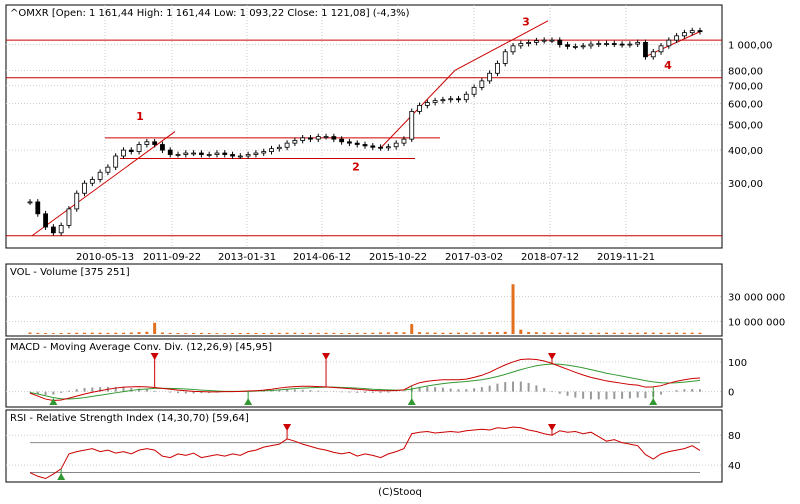  I want to click on x-tick-label: 2019-11-21, so click(626, 257).